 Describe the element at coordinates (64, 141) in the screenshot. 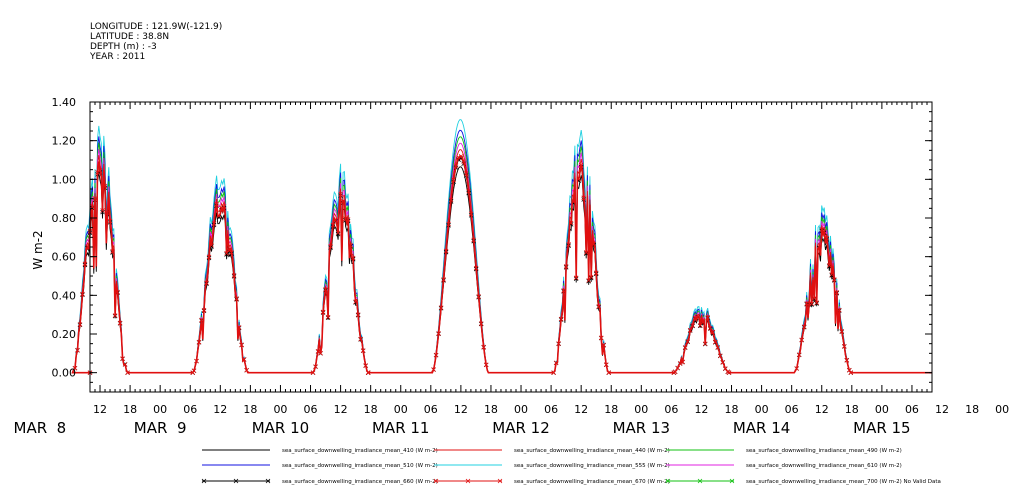

I see `y-tick-label: 1.20` at that location.